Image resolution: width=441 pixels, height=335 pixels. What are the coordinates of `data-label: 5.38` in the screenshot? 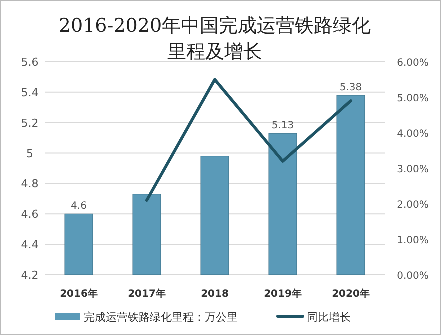 It's located at (351, 88).